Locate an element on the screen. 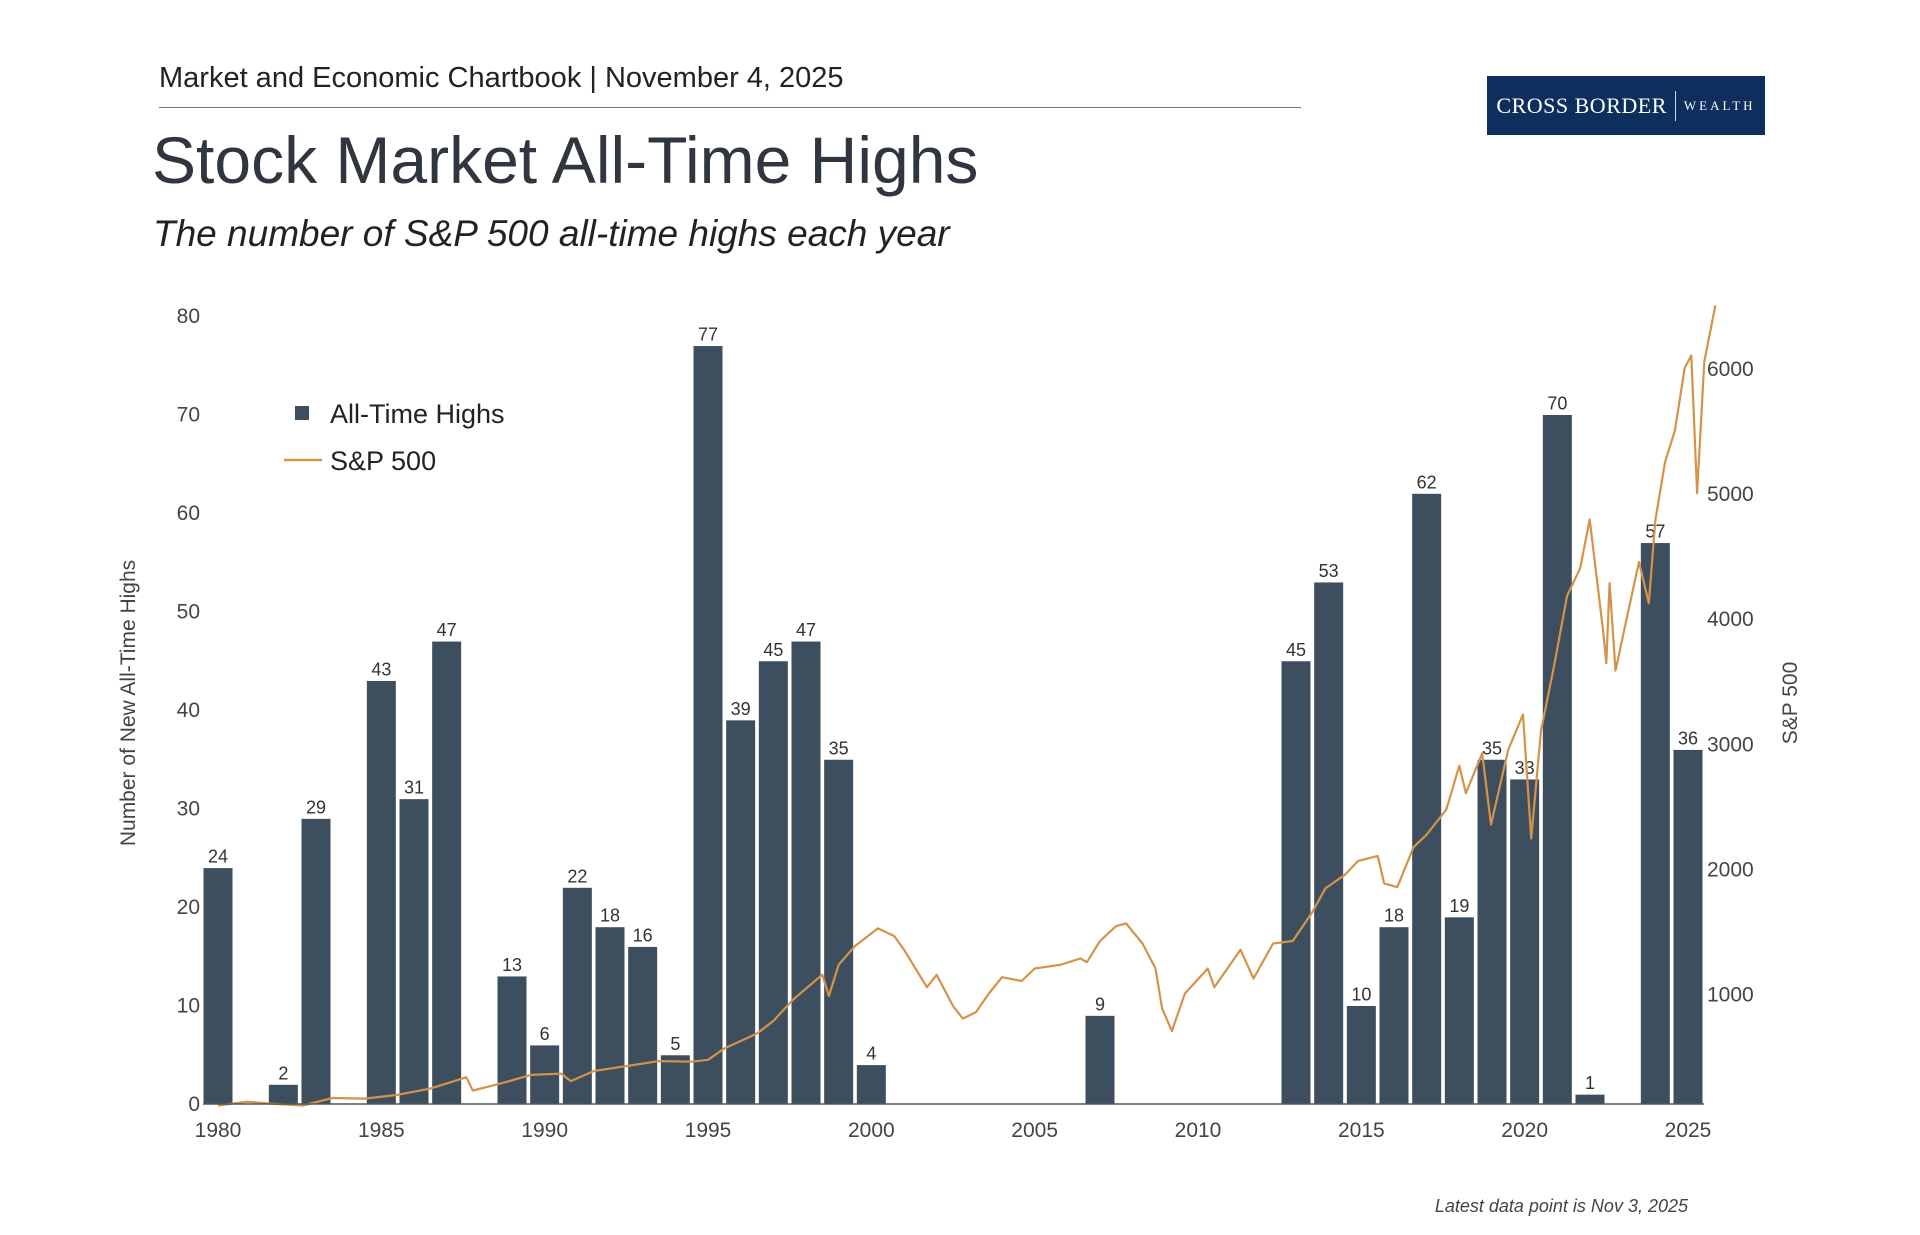 Image resolution: width=1920 pixels, height=1235 pixels. x-tick-label: 2025 is located at coordinates (1688, 1130).